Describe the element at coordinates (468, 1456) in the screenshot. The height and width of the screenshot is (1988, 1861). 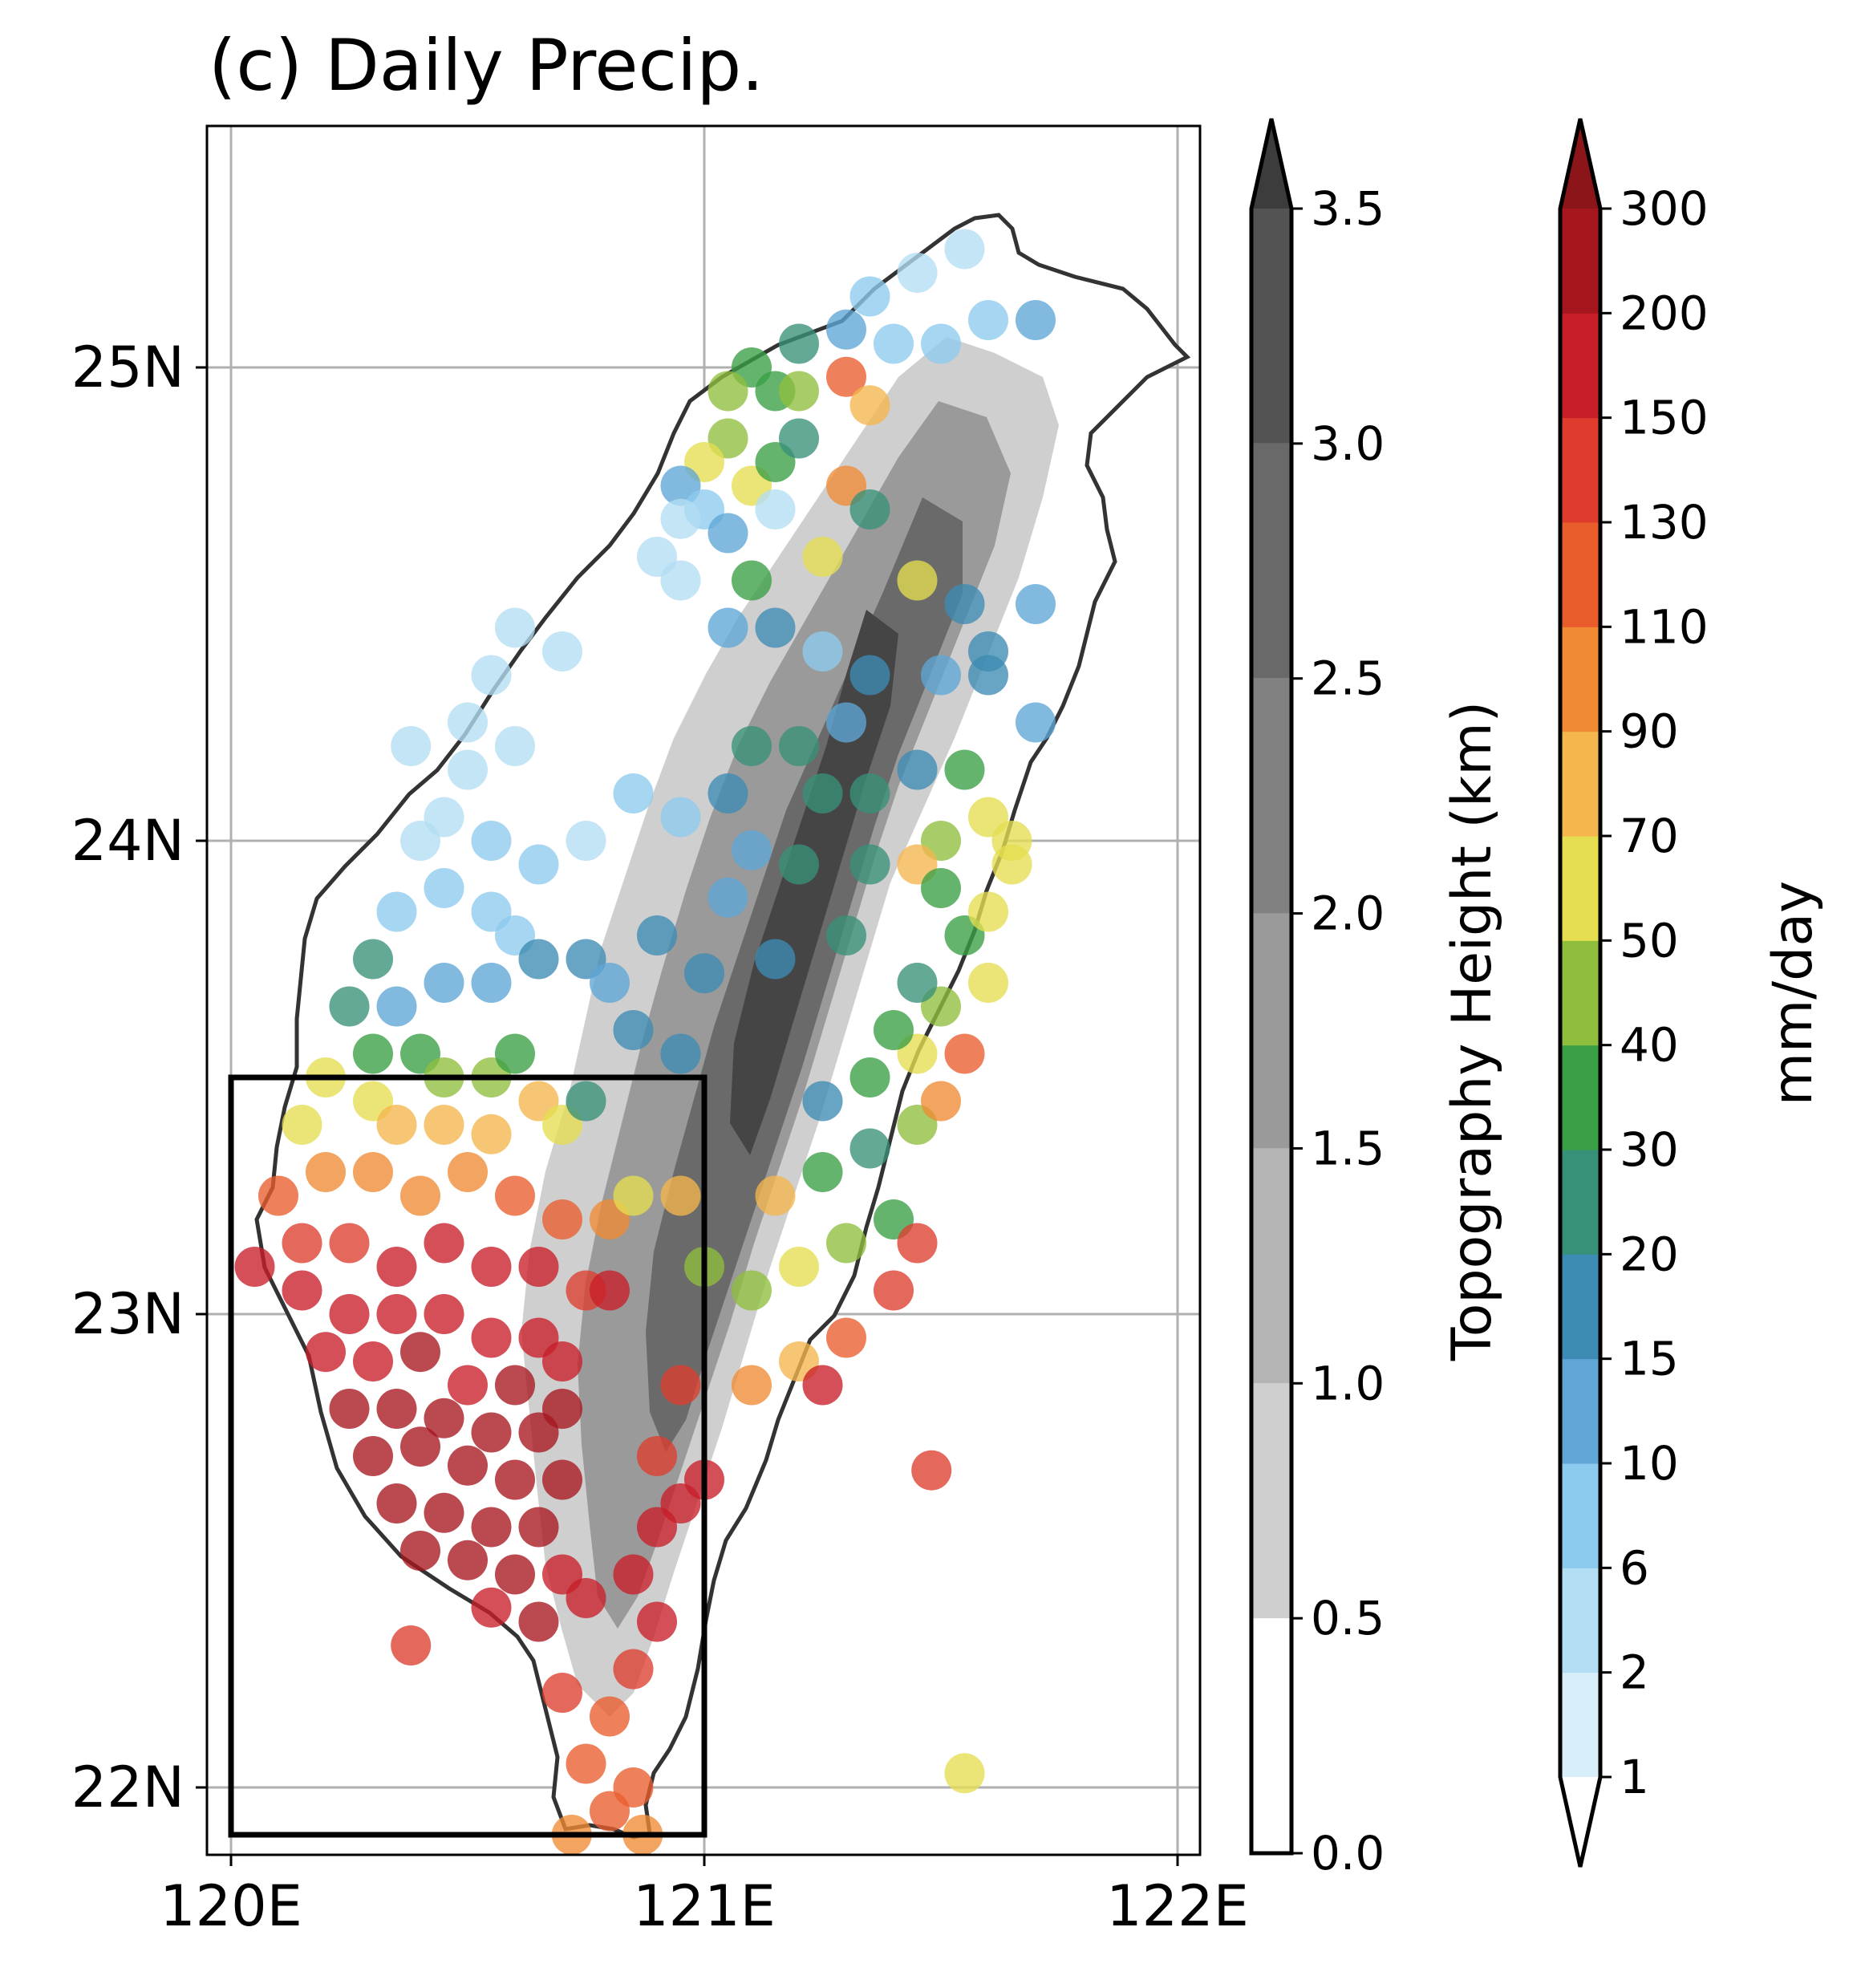
I see `southern-region-box` at that location.